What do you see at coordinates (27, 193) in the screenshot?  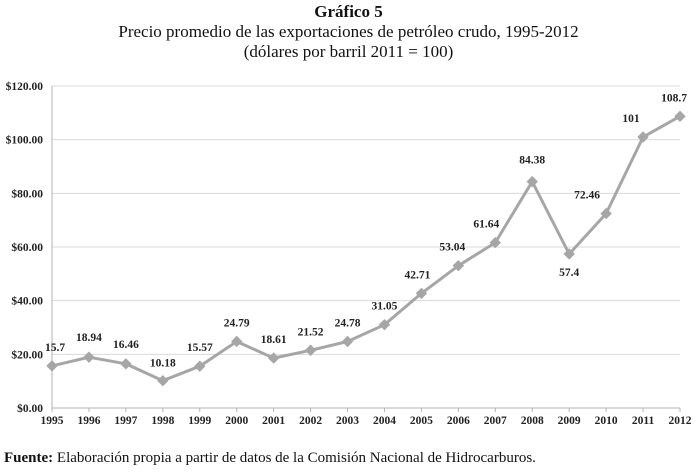 I see `y-tick-label: $80.00` at bounding box center [27, 193].